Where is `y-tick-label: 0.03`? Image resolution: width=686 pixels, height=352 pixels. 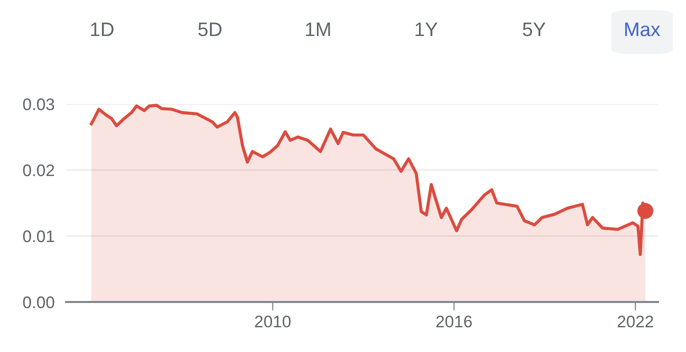
y-tick-label: 0.03 is located at coordinates (38, 104).